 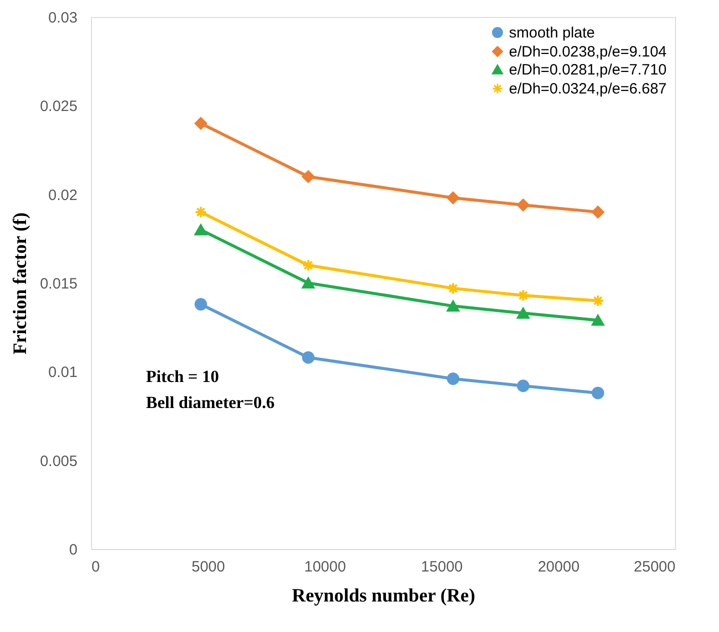 What do you see at coordinates (384, 596) in the screenshot?
I see `x-axis-title: Reynolds number (Re)` at bounding box center [384, 596].